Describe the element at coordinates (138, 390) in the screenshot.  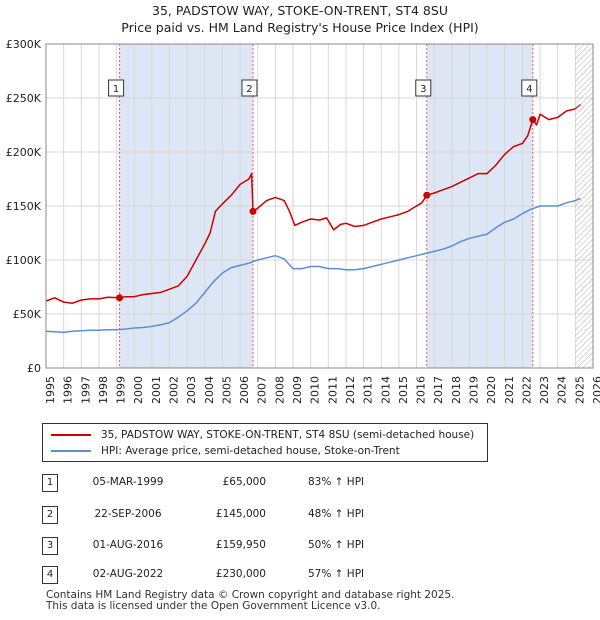
I see `x-tick-label: 2000` at that location.